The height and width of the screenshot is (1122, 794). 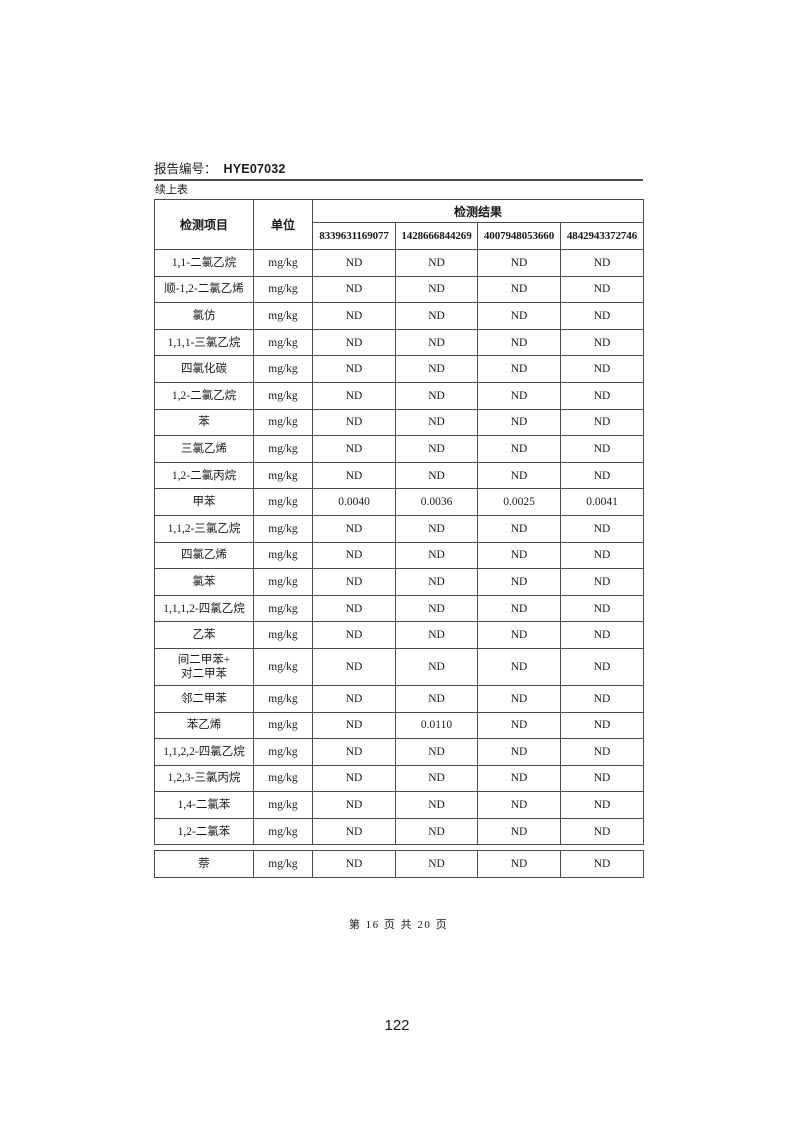 What do you see at coordinates (397, 1025) in the screenshot?
I see `page-number: 122` at bounding box center [397, 1025].